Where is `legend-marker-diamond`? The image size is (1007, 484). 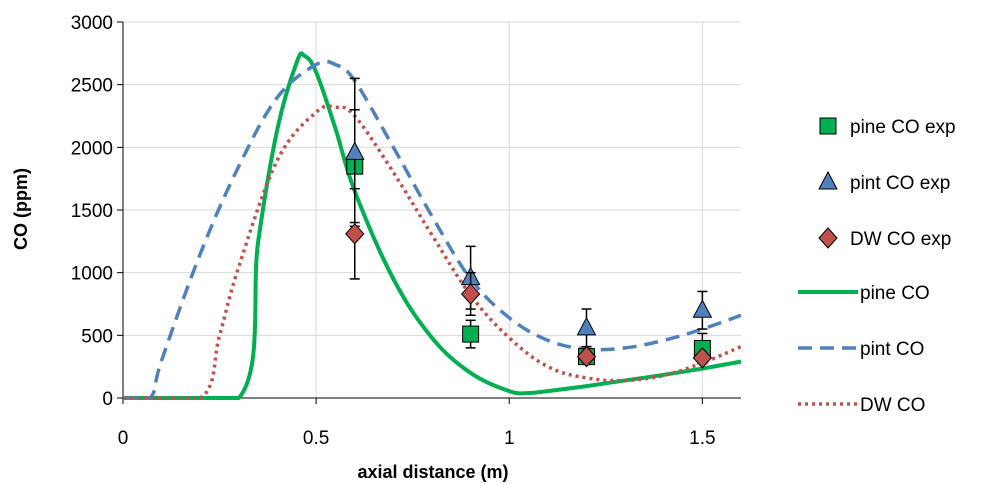 legend-marker-diamond is located at coordinates (828, 238).